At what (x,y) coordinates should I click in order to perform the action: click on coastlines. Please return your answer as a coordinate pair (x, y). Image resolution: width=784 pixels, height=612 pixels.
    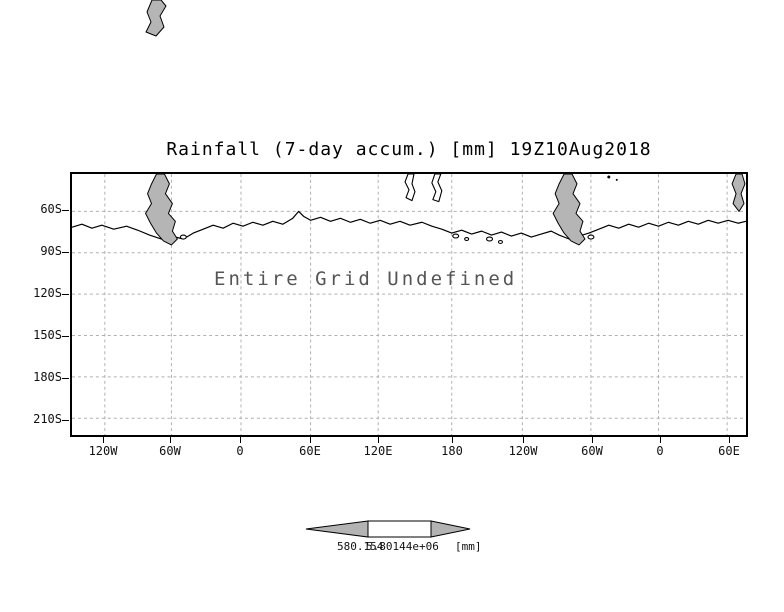
    Looking at the image, I should click on (409, 210).